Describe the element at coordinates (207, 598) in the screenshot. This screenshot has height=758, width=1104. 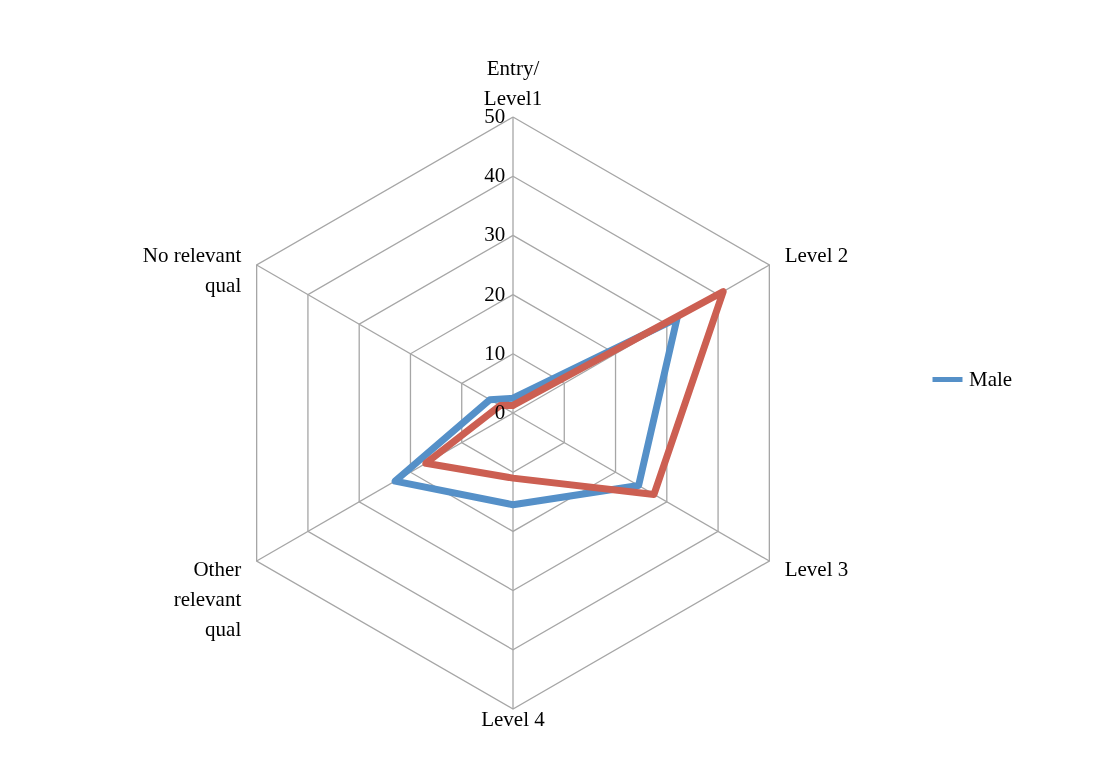
I see `spoke-label: Other relevant qual` at that location.